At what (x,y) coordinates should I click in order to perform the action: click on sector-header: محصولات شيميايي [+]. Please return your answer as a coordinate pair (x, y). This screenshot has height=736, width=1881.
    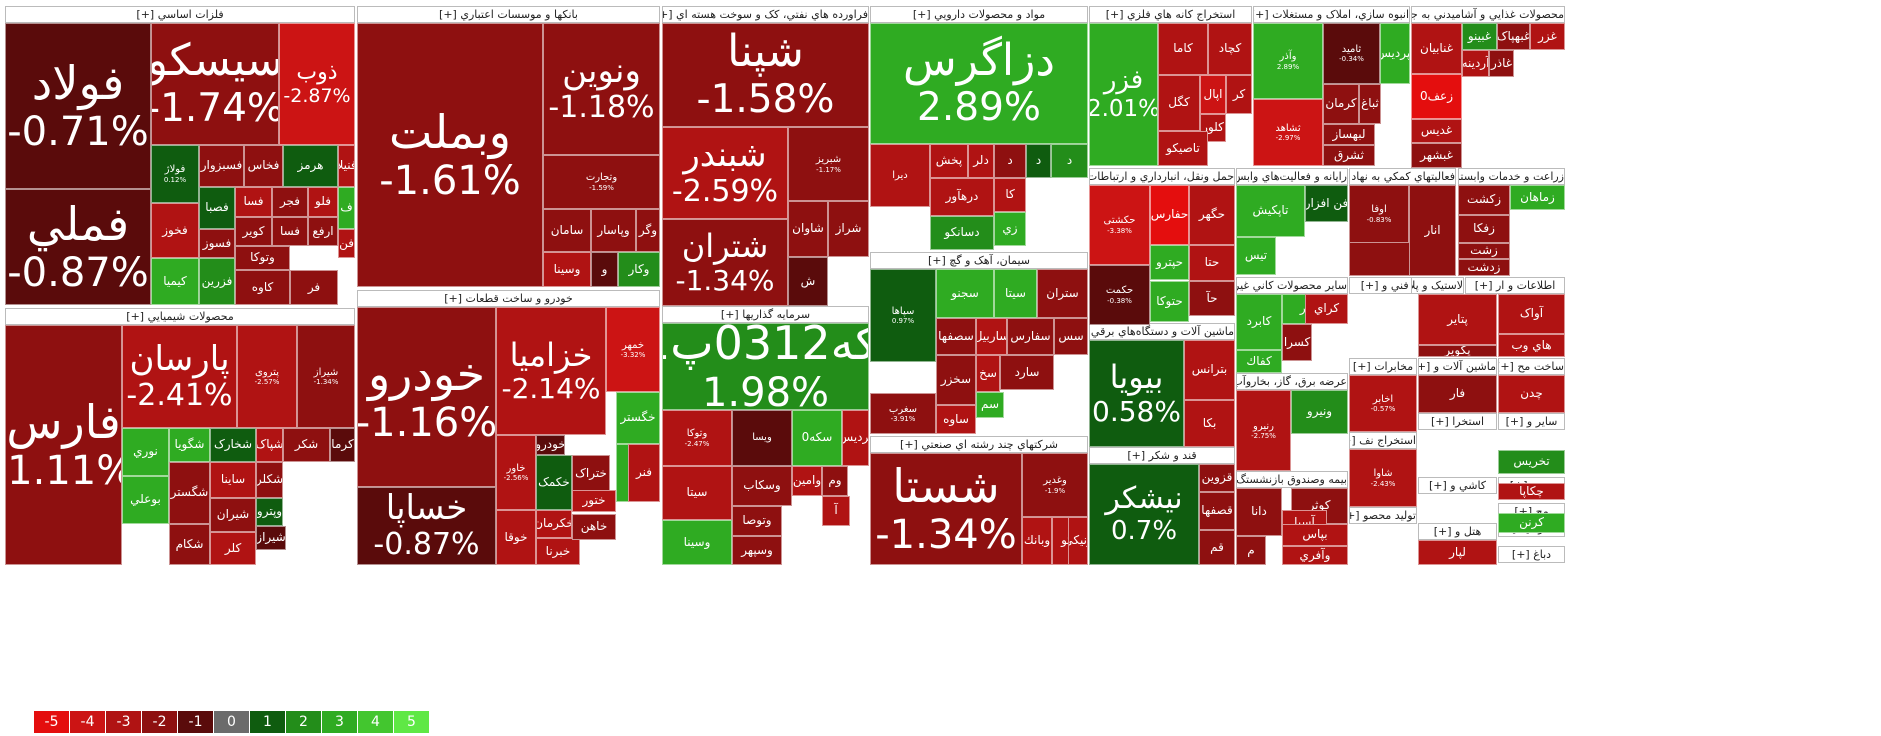
    Looking at the image, I should click on (180, 316).